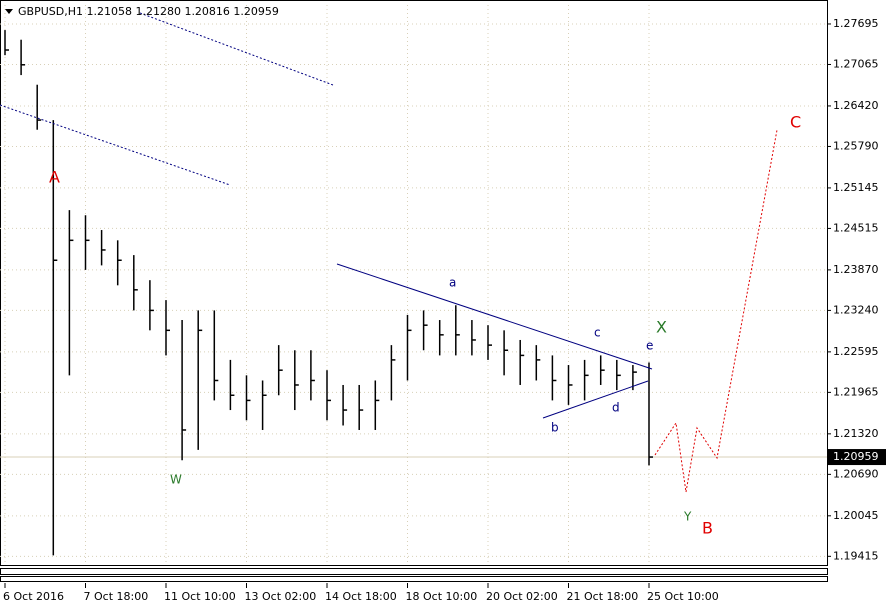 Image resolution: width=887 pixels, height=609 pixels. What do you see at coordinates (856, 145) in the screenshot?
I see `y-tick-label: 1.25790` at bounding box center [856, 145].